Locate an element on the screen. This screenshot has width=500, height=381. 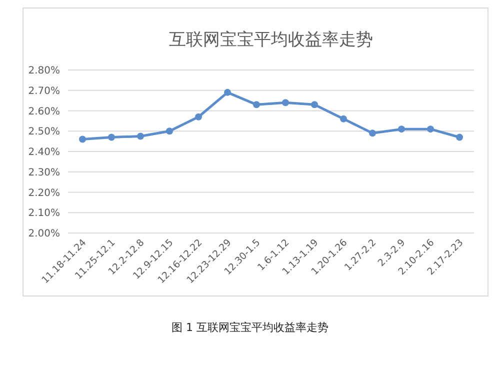
ytick: 2.60% is located at coordinates (44, 112).